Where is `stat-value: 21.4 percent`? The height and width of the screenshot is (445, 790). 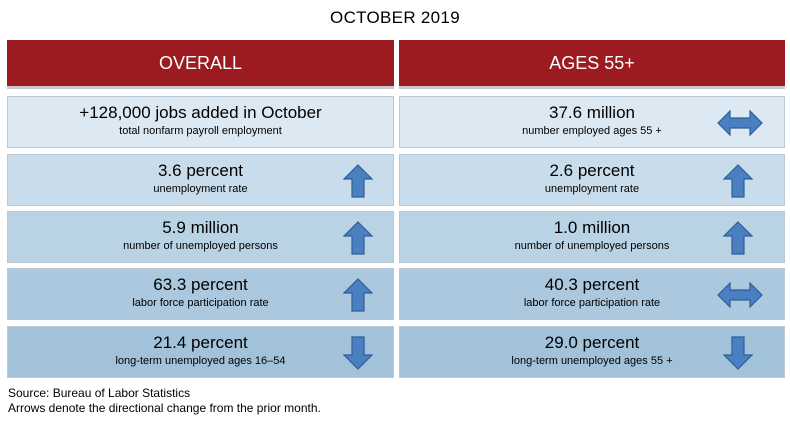
stat-value: 21.4 percent is located at coordinates (200, 342).